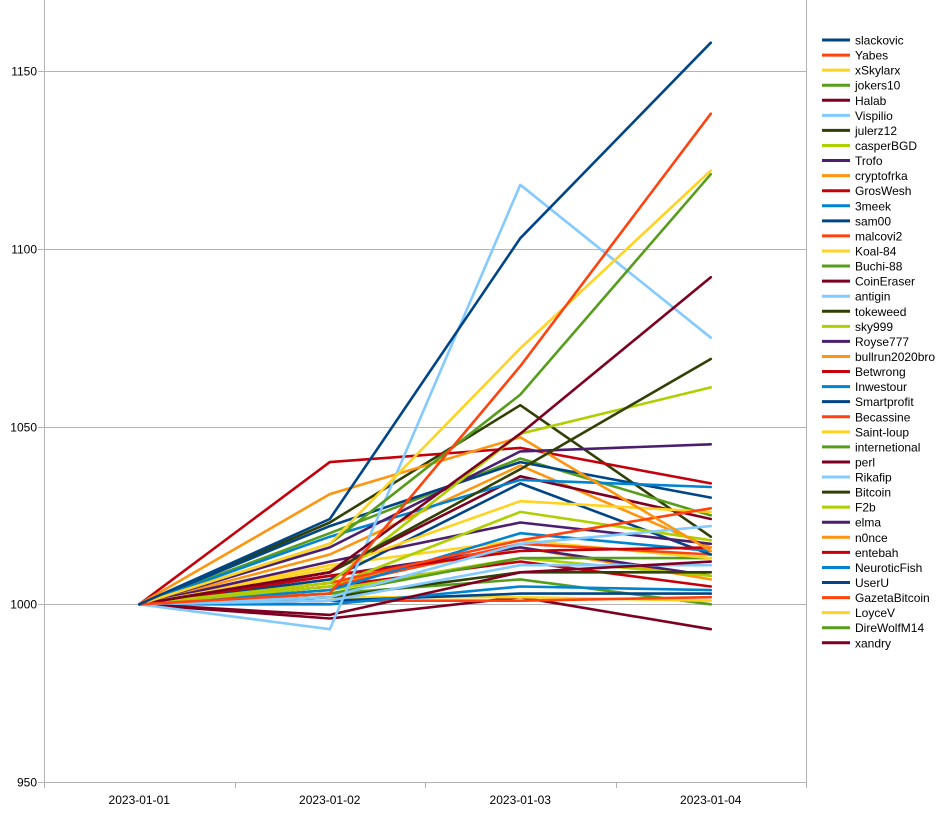 The image size is (950, 816). Describe the element at coordinates (521, 800) in the screenshot. I see `x-tick-label: 2023-01-03` at that location.